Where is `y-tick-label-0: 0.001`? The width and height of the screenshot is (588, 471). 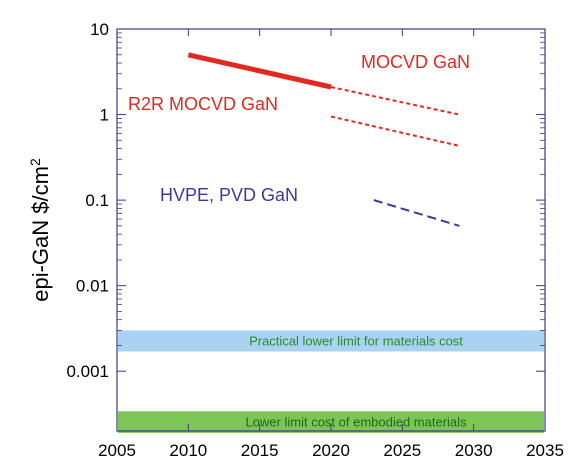 y-tick-label-0: 0.001 is located at coordinates (87, 371).